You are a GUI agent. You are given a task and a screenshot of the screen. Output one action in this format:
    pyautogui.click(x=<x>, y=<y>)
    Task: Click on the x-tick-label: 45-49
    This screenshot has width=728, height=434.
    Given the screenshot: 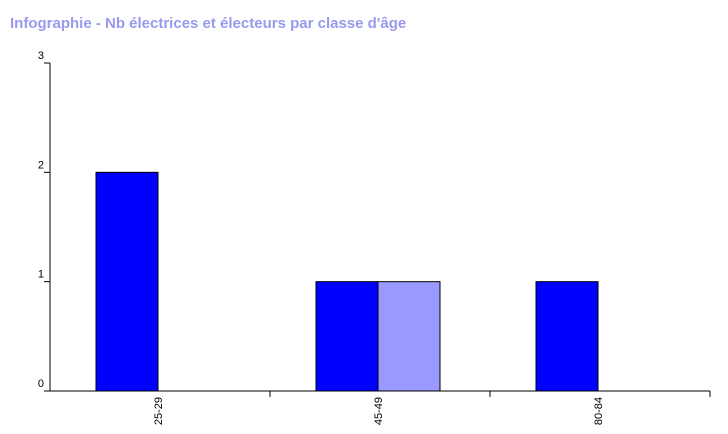 What is the action you would take?
    pyautogui.click(x=379, y=411)
    